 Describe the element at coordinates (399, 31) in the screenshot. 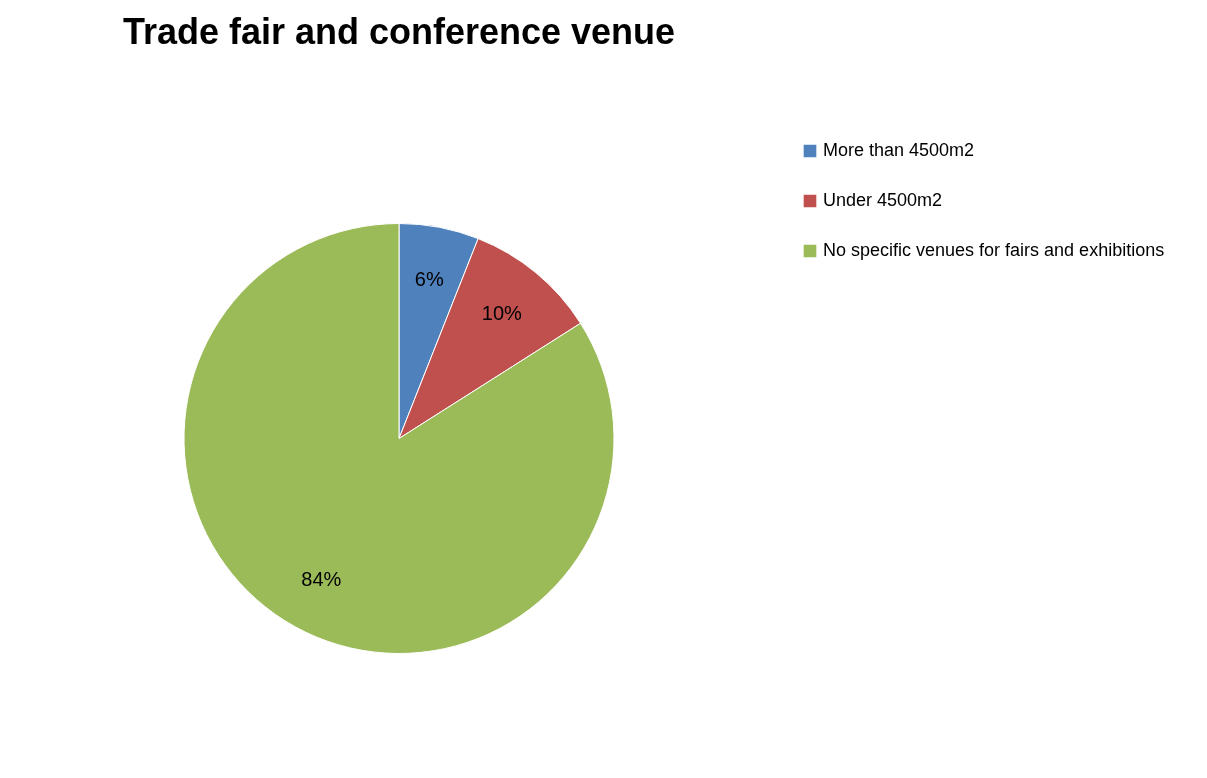

I see `chart-title: Trade fair and conference venue` at that location.